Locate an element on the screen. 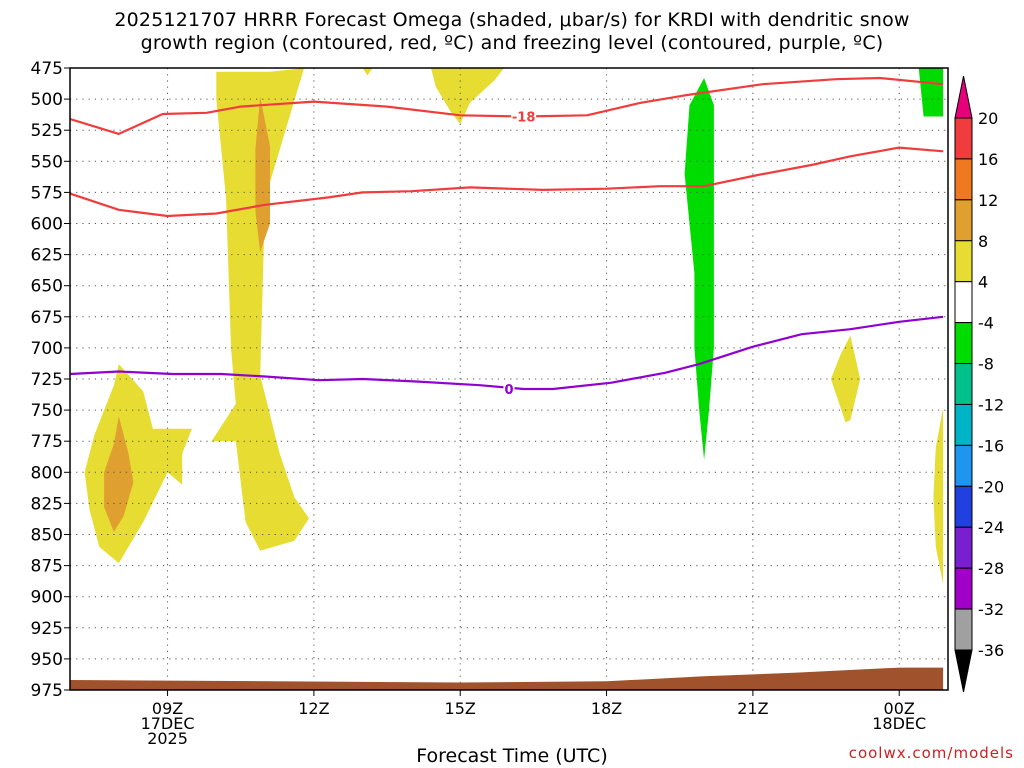 The width and height of the screenshot is (1024, 768). colorbar-bin--36--32 is located at coordinates (963, 629).